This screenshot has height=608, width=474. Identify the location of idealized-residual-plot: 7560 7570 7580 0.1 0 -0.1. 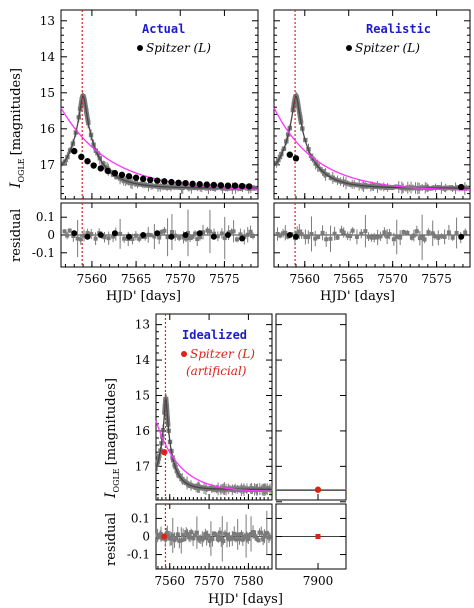
(200, 545).